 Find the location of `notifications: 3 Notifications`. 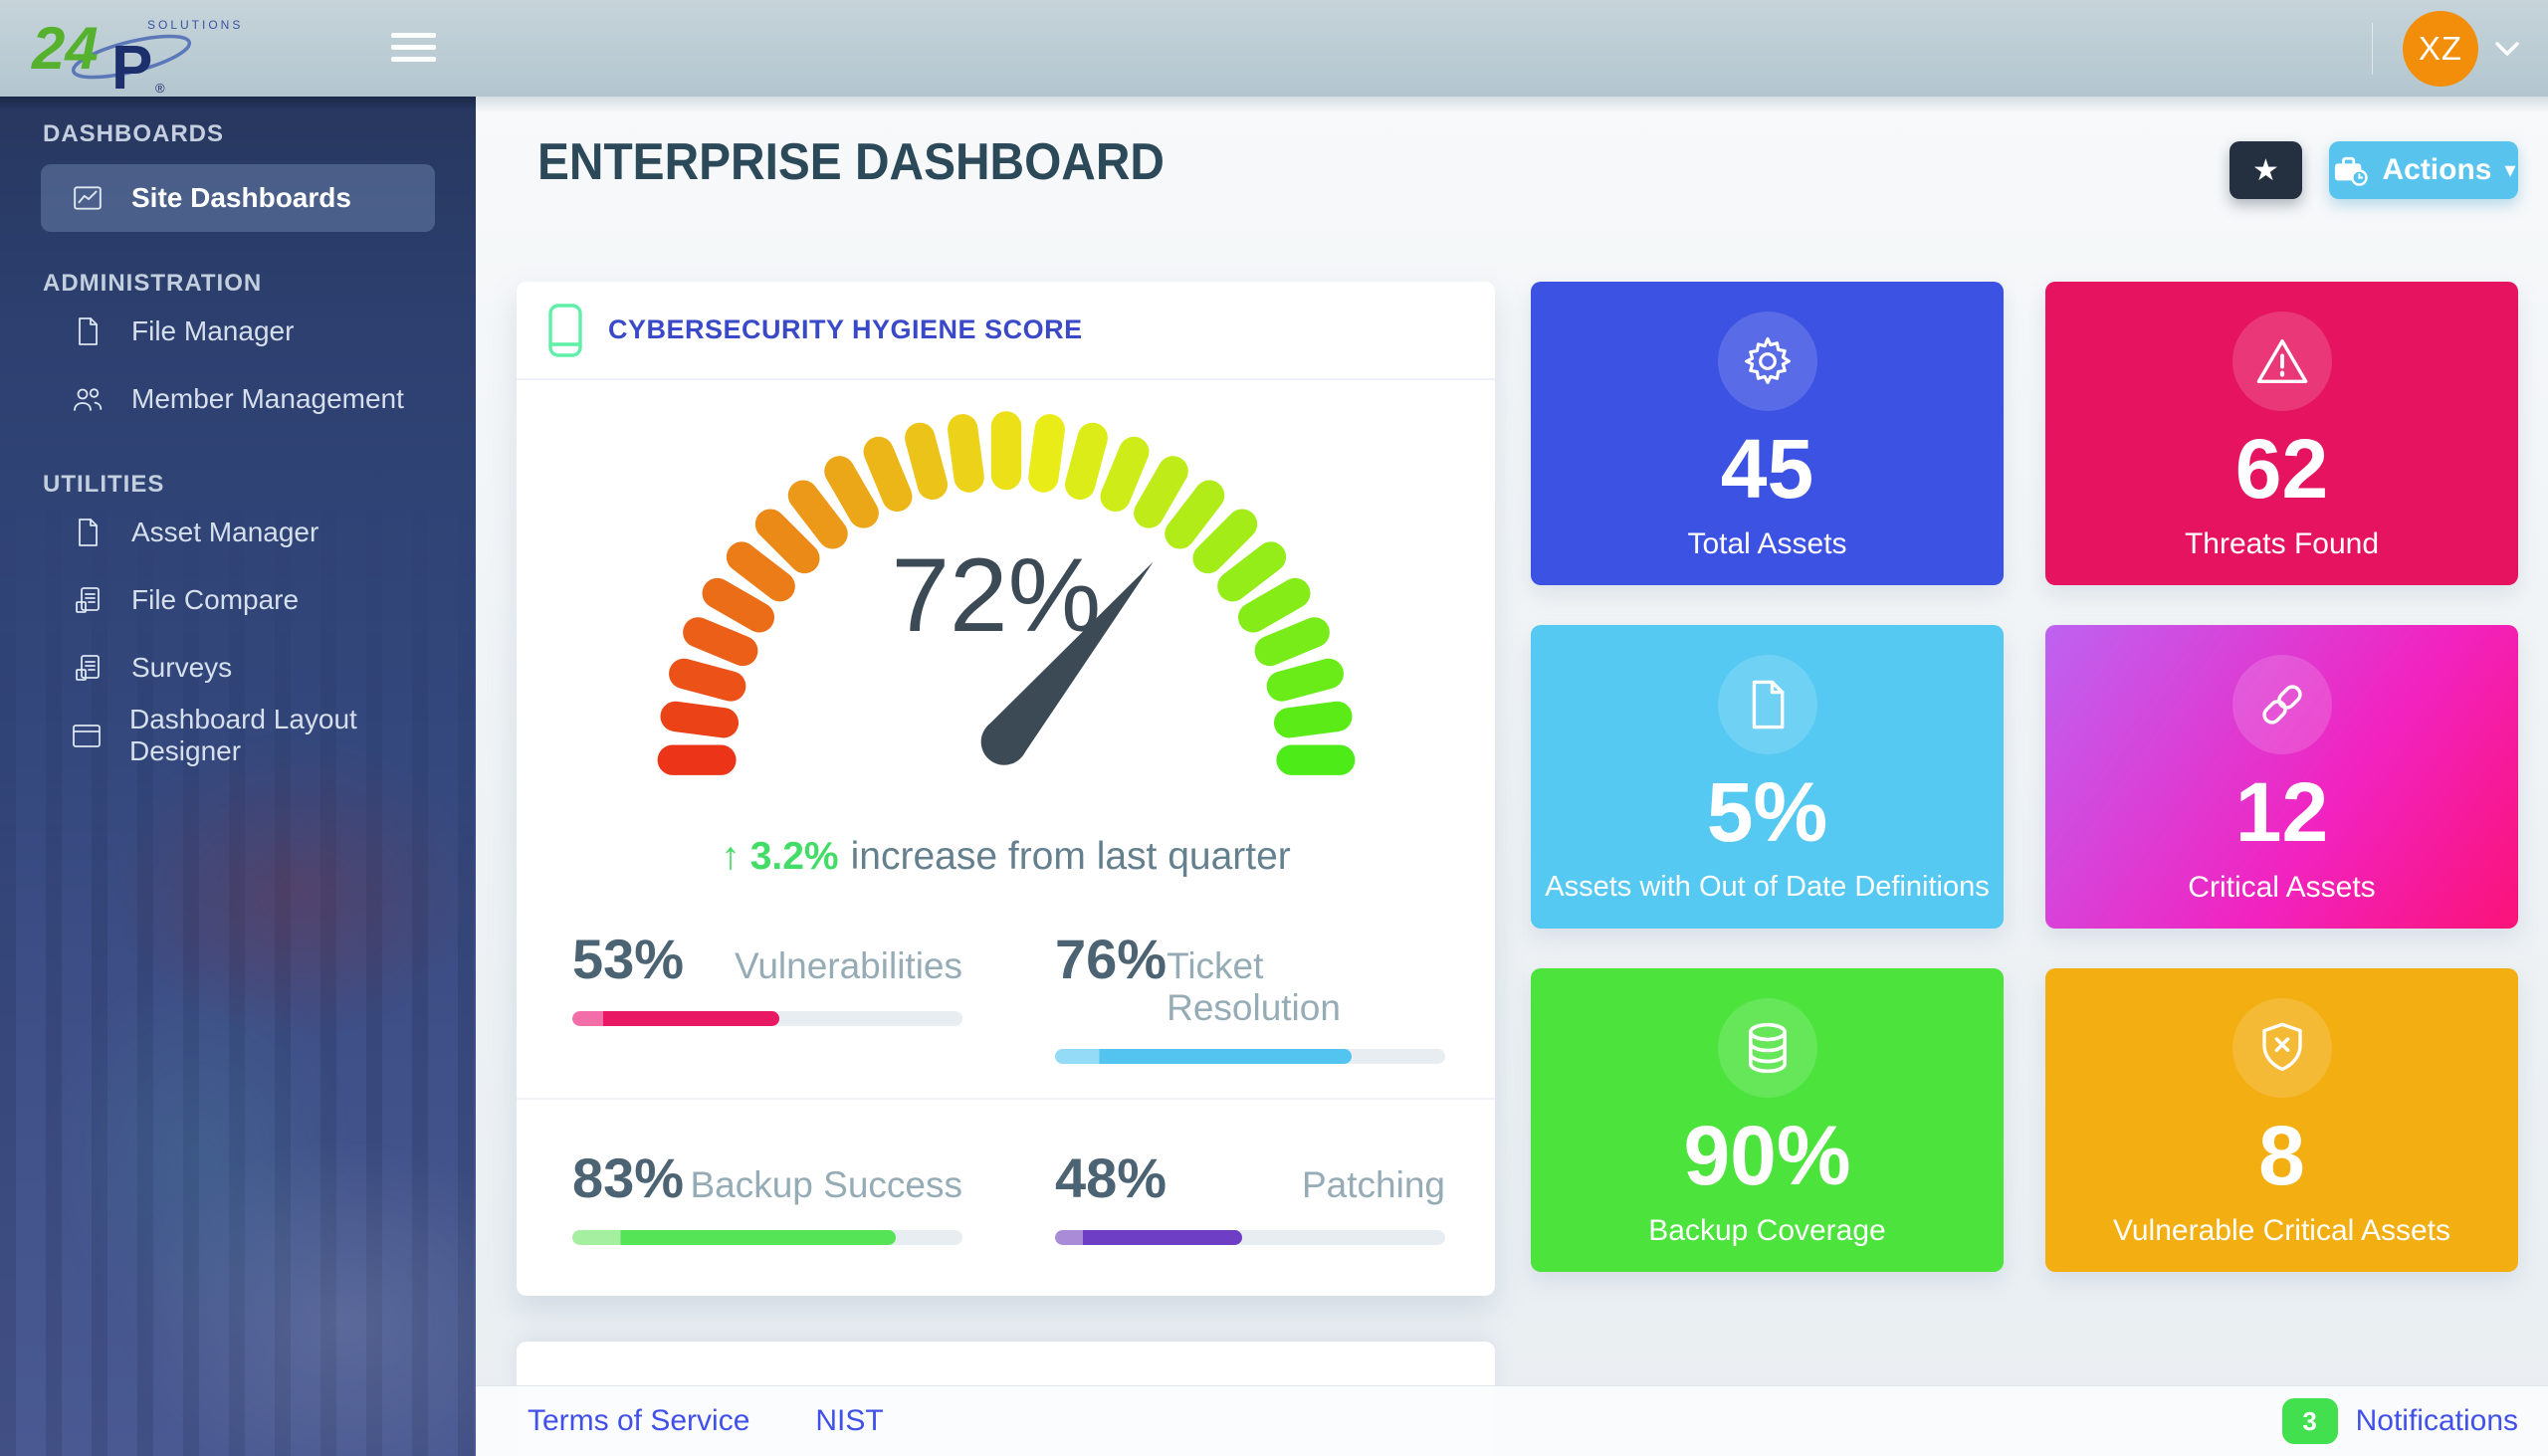

notifications: 3 Notifications is located at coordinates (2399, 1421).